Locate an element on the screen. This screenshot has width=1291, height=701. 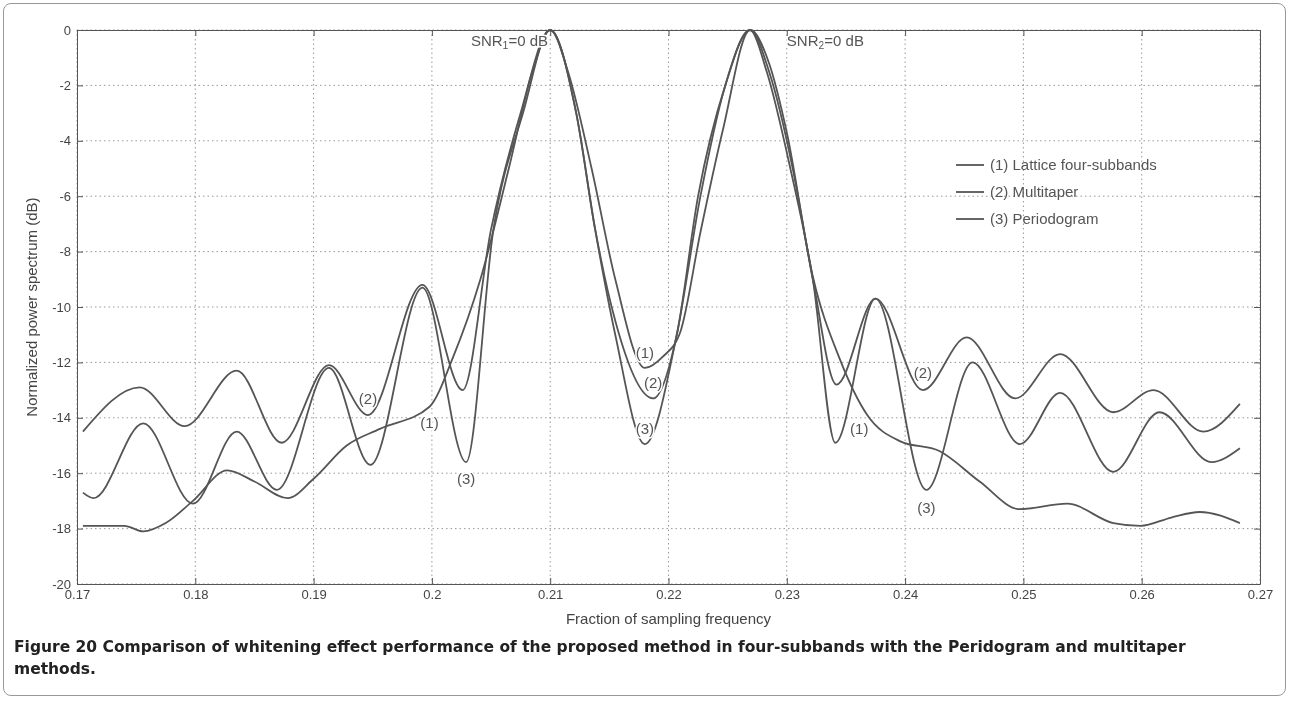
x-tick-label: 0.27 is located at coordinates (1260, 595).